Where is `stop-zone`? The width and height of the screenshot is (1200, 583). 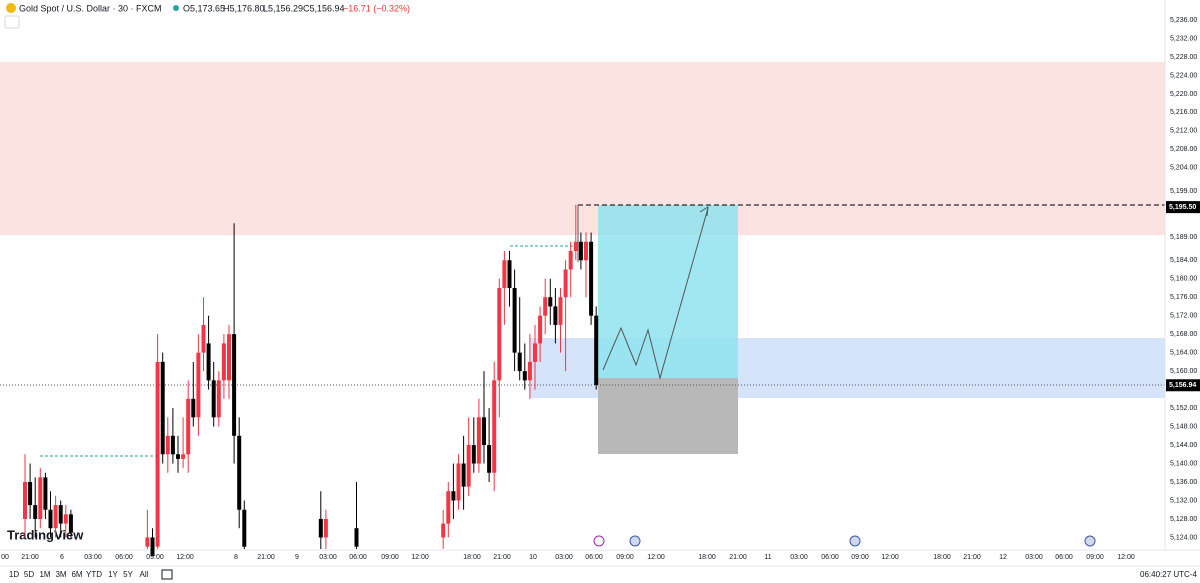
stop-zone is located at coordinates (668, 416).